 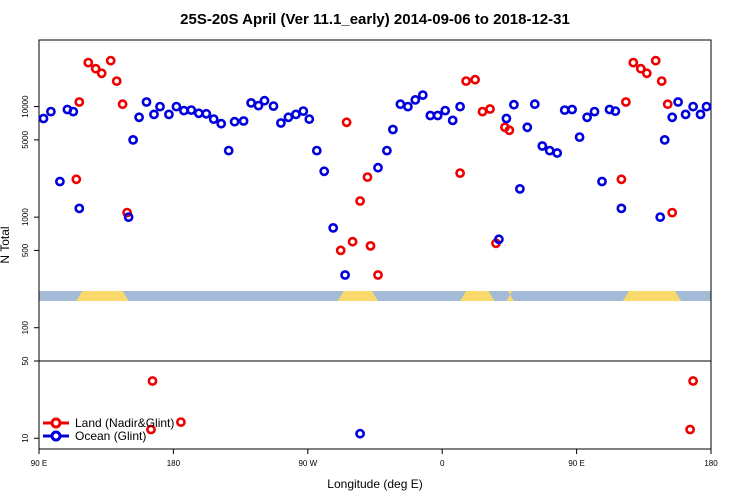 I want to click on legend-land-label: Land (Nadir&Glint), so click(x=124, y=423).